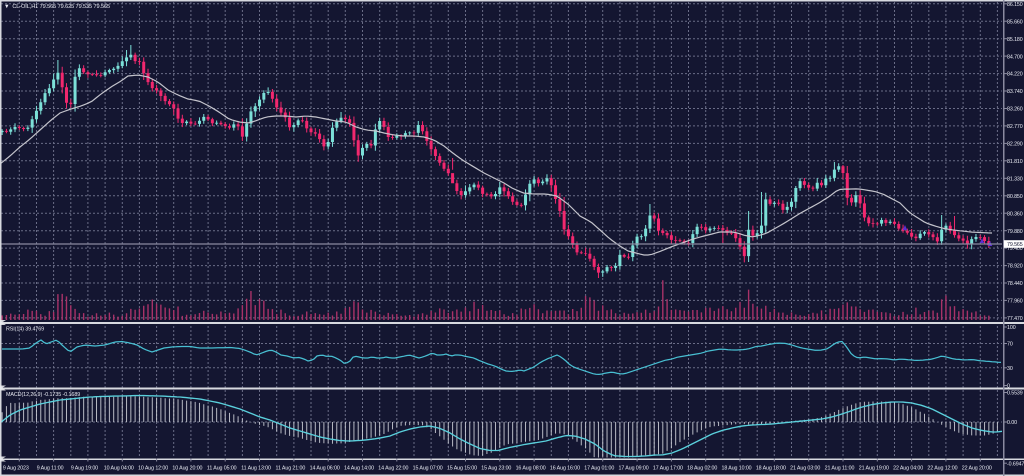 The width and height of the screenshot is (1024, 476). Describe the element at coordinates (565, 468) in the screenshot. I see `svg-text: 16 Aug 16:00` at that location.